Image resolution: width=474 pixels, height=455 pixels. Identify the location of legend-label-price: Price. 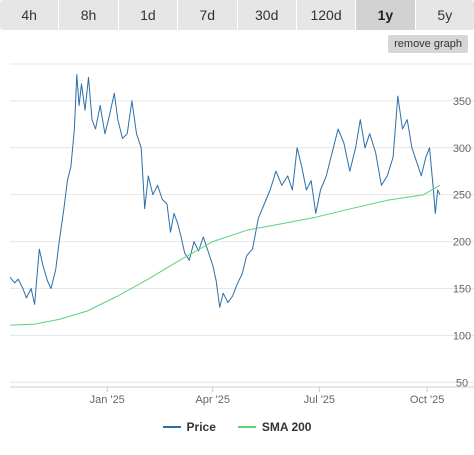
(201, 427).